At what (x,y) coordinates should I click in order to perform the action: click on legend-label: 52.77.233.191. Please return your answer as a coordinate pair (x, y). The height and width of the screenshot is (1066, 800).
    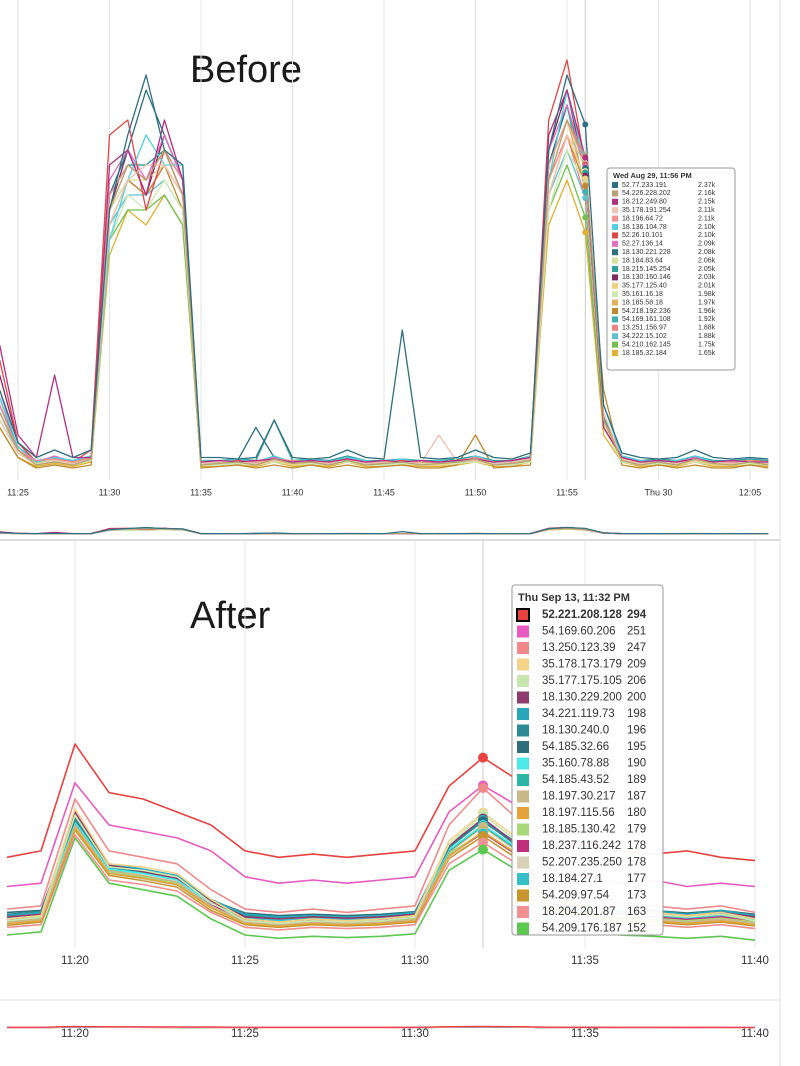
    Looking at the image, I should click on (644, 185).